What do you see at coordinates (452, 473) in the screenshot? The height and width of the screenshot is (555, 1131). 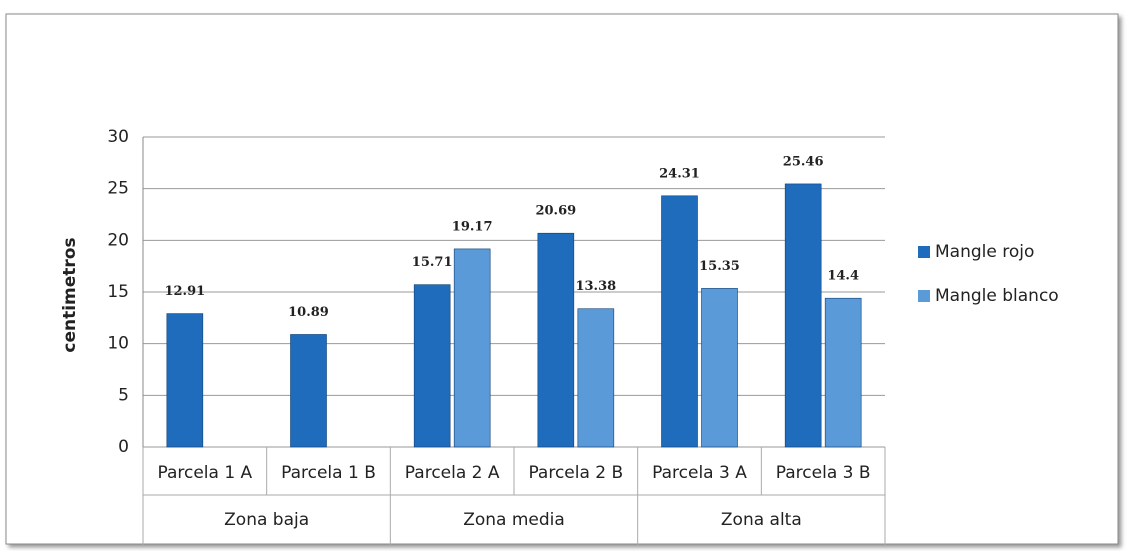 I see `x-tick-label: Parcela 2 A` at bounding box center [452, 473].